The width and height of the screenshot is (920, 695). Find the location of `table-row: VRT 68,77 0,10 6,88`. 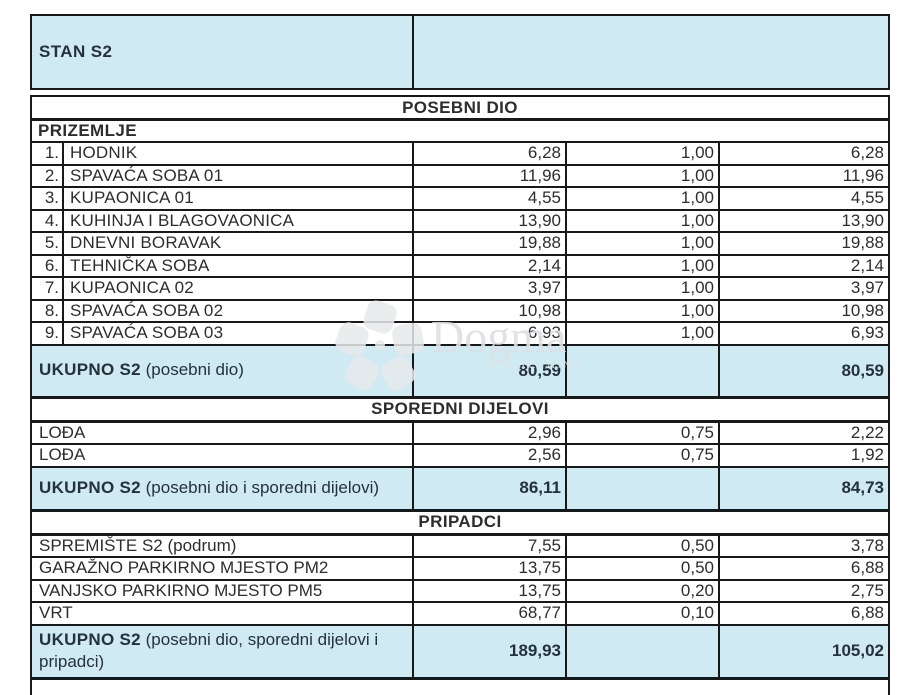

table-row: VRT 68,77 0,10 6,88 is located at coordinates (460, 614).